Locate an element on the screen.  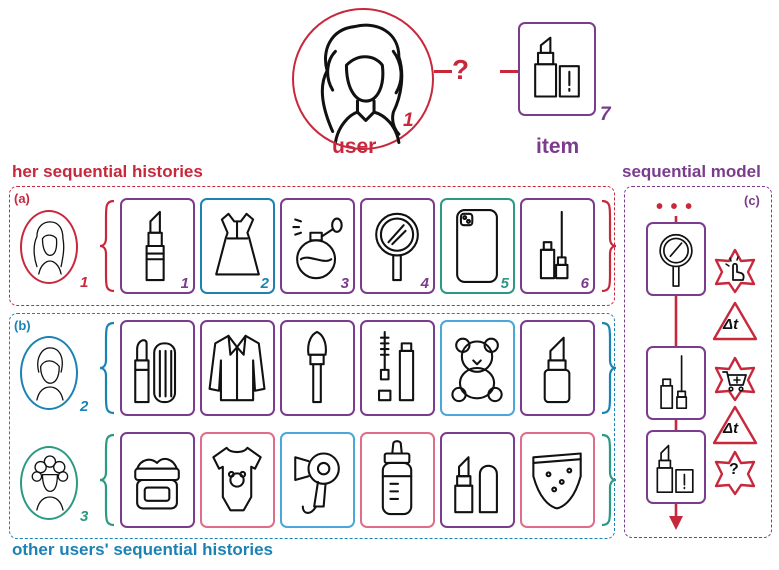
delta-t-label-1: Δt is located at coordinates (731, 324).